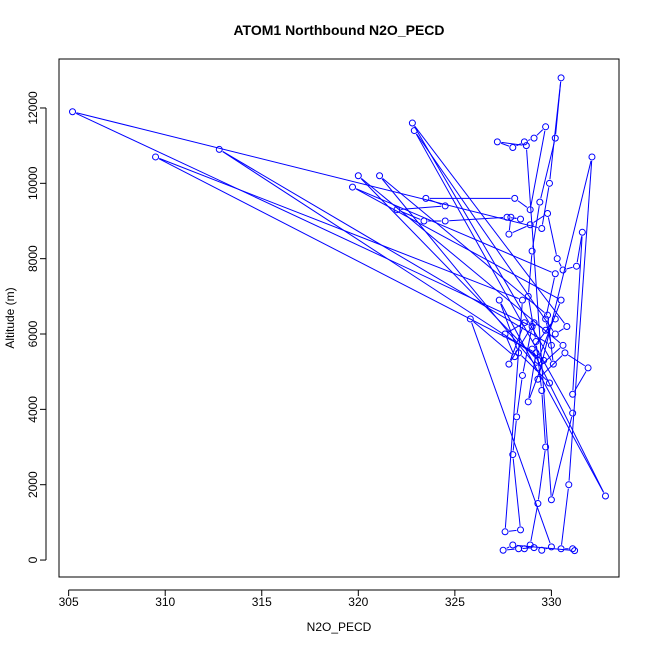  I want to click on y-axis-label: Altitude (m), so click(10, 317).